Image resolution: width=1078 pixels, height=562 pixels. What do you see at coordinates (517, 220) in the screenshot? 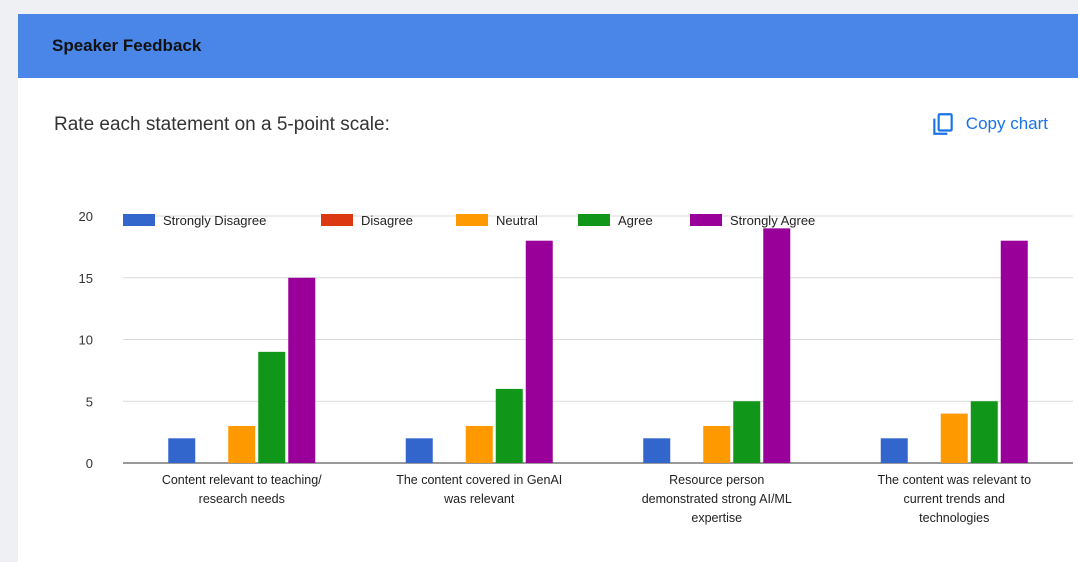
I see `legend-label: Neutral` at bounding box center [517, 220].